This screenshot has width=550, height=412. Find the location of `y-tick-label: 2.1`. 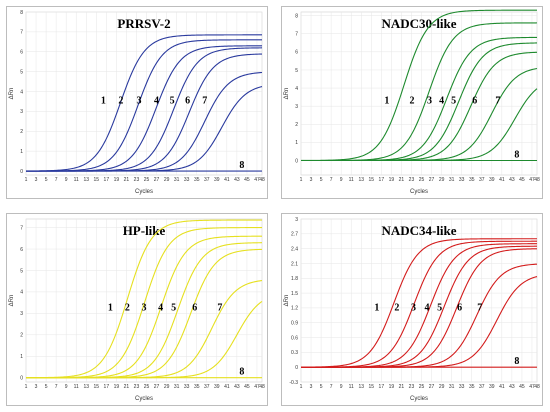

y-tick-label: 2.1 is located at coordinates (294, 264).